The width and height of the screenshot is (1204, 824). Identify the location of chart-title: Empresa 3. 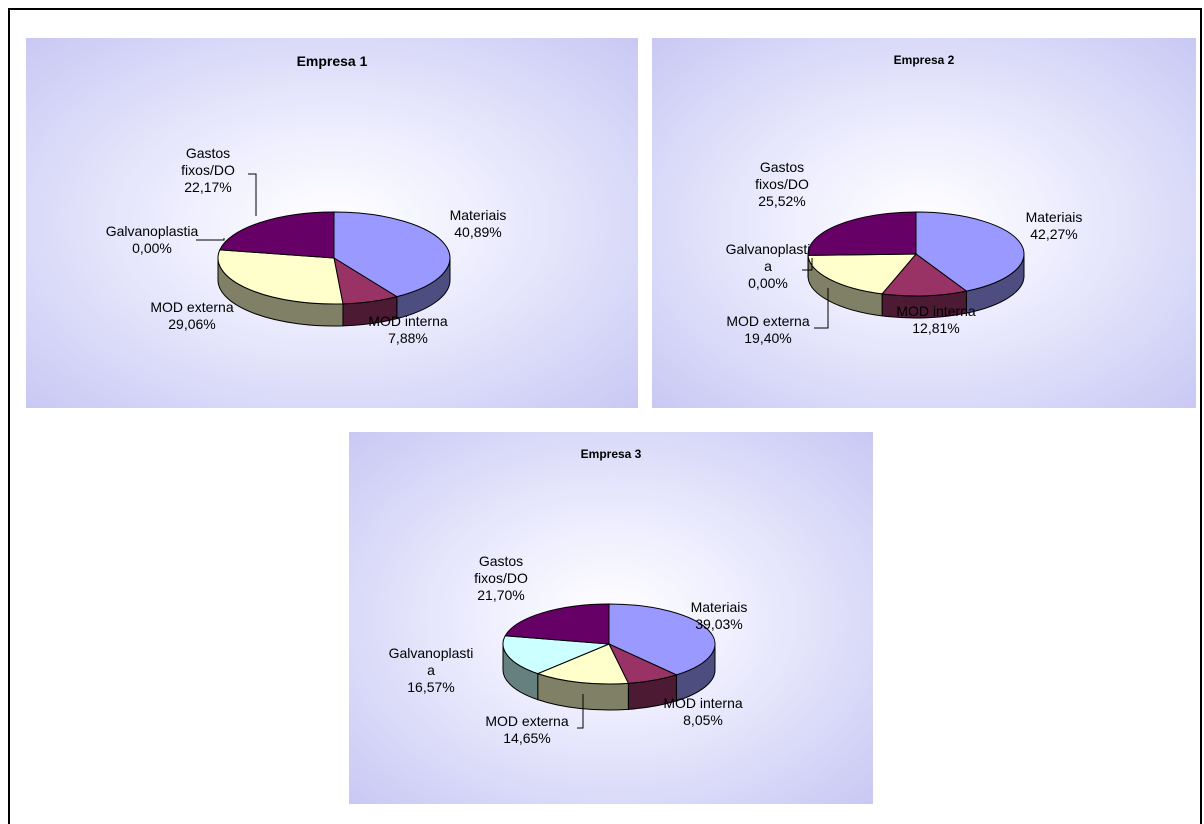
(611, 454).